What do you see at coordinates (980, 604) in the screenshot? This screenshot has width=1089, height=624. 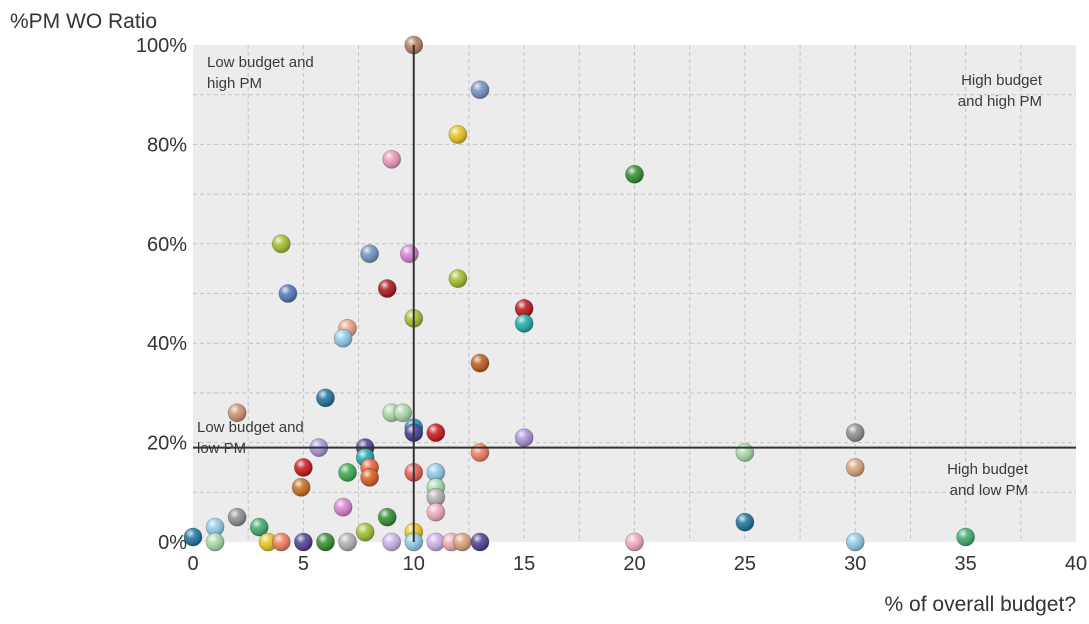 I see `x-axis-title: % of overall budget?` at bounding box center [980, 604].